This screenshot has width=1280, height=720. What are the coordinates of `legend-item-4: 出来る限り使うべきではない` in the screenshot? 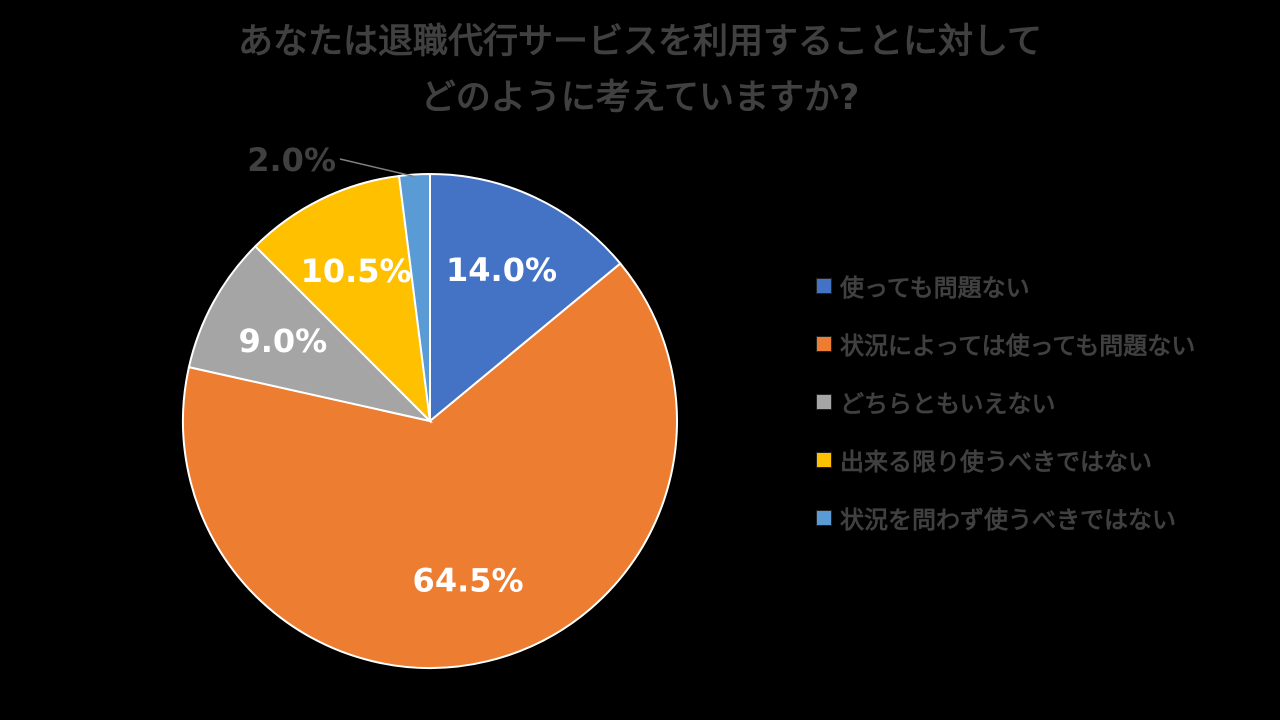 It's located at (1005, 459).